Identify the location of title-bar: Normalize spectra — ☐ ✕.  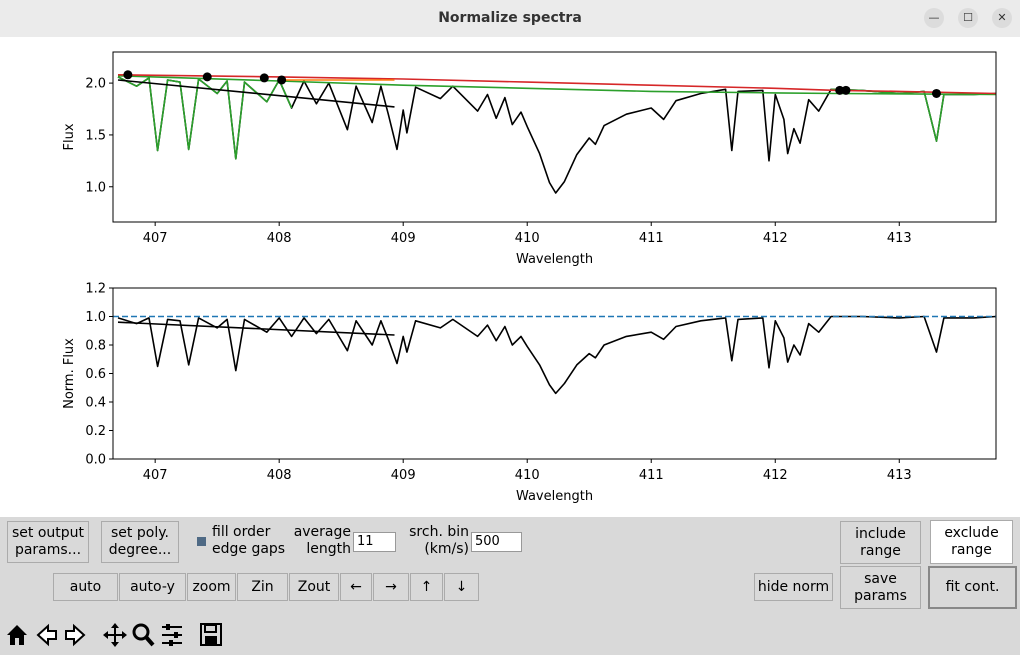
(510, 19).